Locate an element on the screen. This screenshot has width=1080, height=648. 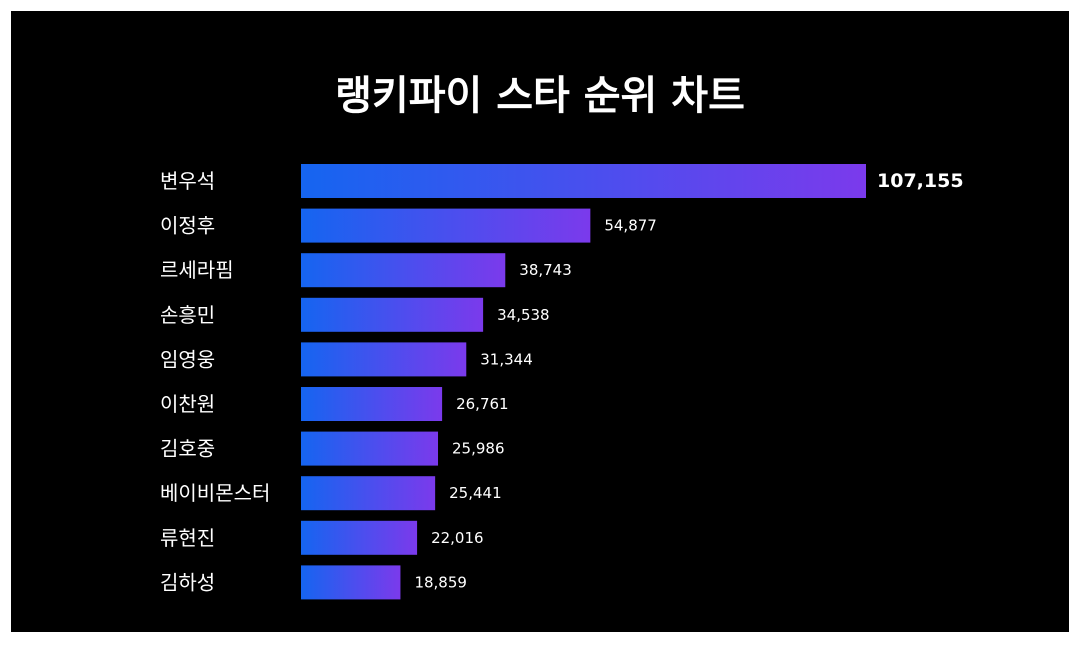
value-label: 38,743 is located at coordinates (545, 270).